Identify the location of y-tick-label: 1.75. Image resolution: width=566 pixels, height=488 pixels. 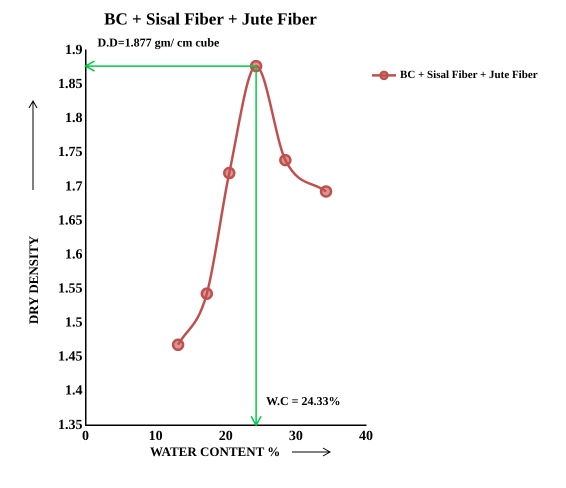
(70, 152).